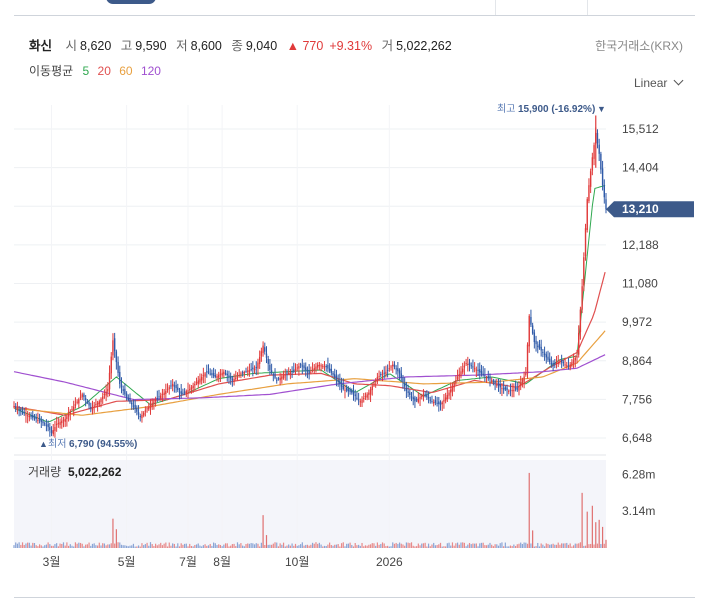 This screenshot has width=715, height=612. What do you see at coordinates (638, 492) in the screenshot?
I see `volume-axis: 6.28m 3.14m` at bounding box center [638, 492].